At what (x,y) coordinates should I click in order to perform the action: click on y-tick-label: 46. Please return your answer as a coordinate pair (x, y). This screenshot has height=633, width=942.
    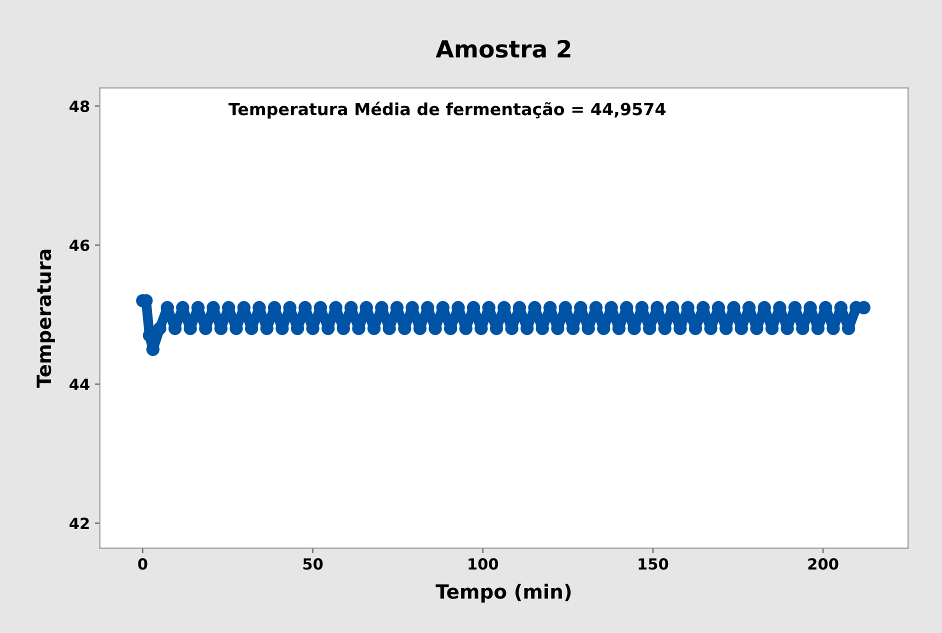
    Looking at the image, I should click on (80, 246).